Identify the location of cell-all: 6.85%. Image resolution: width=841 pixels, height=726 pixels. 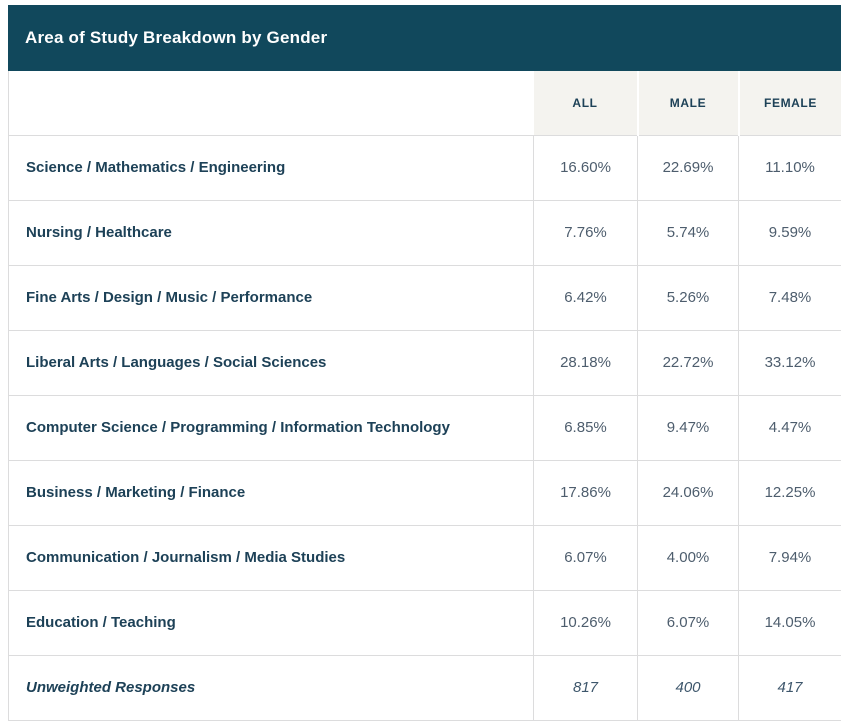
(586, 427).